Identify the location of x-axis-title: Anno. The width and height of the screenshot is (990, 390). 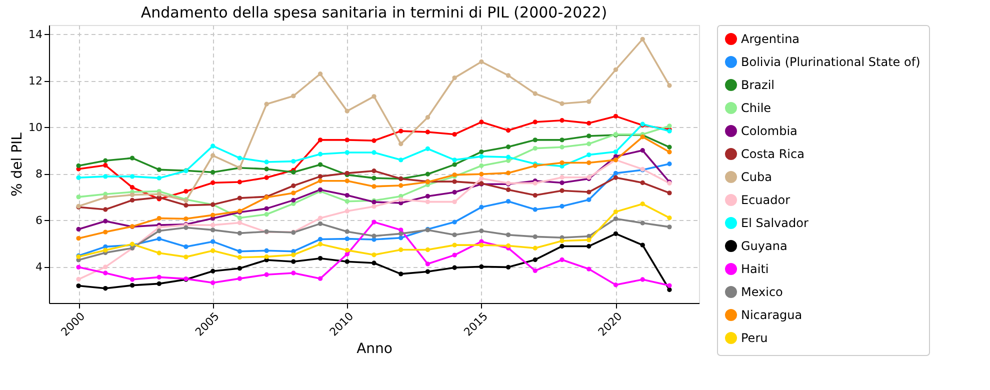
(374, 349).